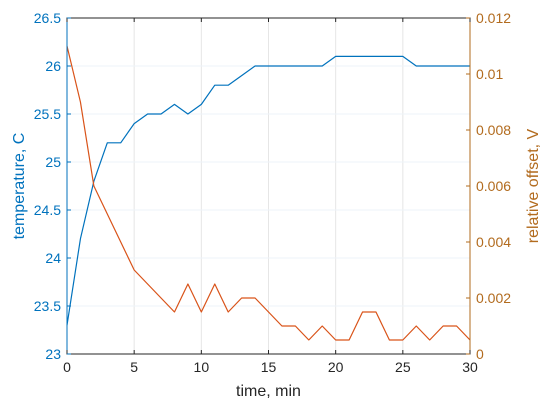  I want to click on right-tick-label: 0.006, so click(493, 186).